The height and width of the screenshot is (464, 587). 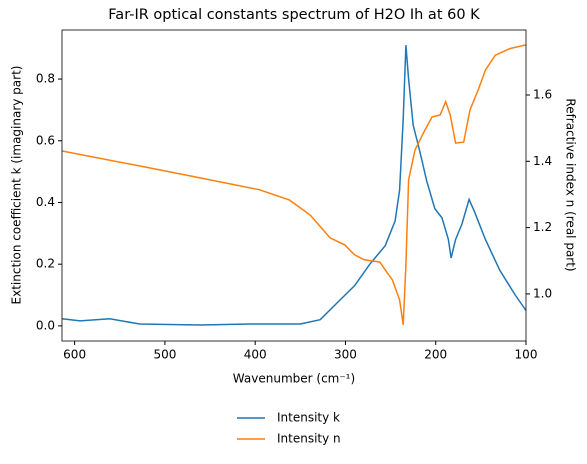 I want to click on y2-tick-label: 1.0, so click(x=542, y=293).